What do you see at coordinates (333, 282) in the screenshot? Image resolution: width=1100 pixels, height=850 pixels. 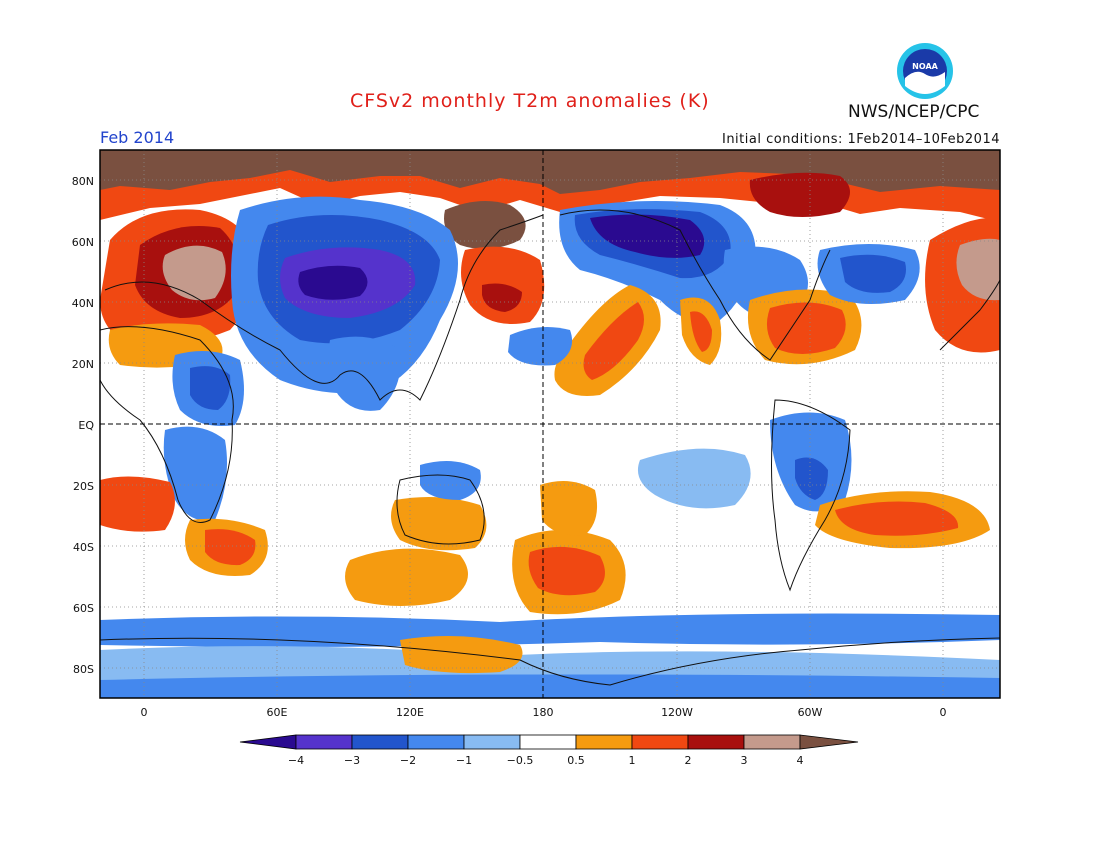 I see `asia-cold-deep` at bounding box center [333, 282].